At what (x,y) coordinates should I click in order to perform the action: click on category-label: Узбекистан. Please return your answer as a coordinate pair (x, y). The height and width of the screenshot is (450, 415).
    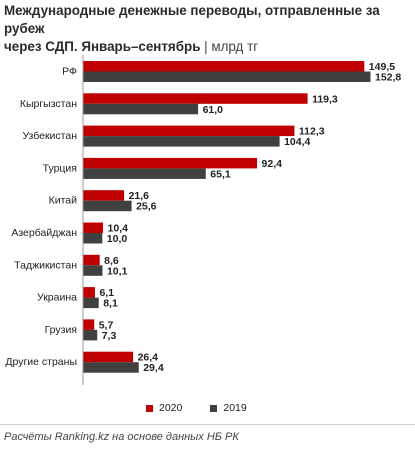
    Looking at the image, I should click on (49, 136).